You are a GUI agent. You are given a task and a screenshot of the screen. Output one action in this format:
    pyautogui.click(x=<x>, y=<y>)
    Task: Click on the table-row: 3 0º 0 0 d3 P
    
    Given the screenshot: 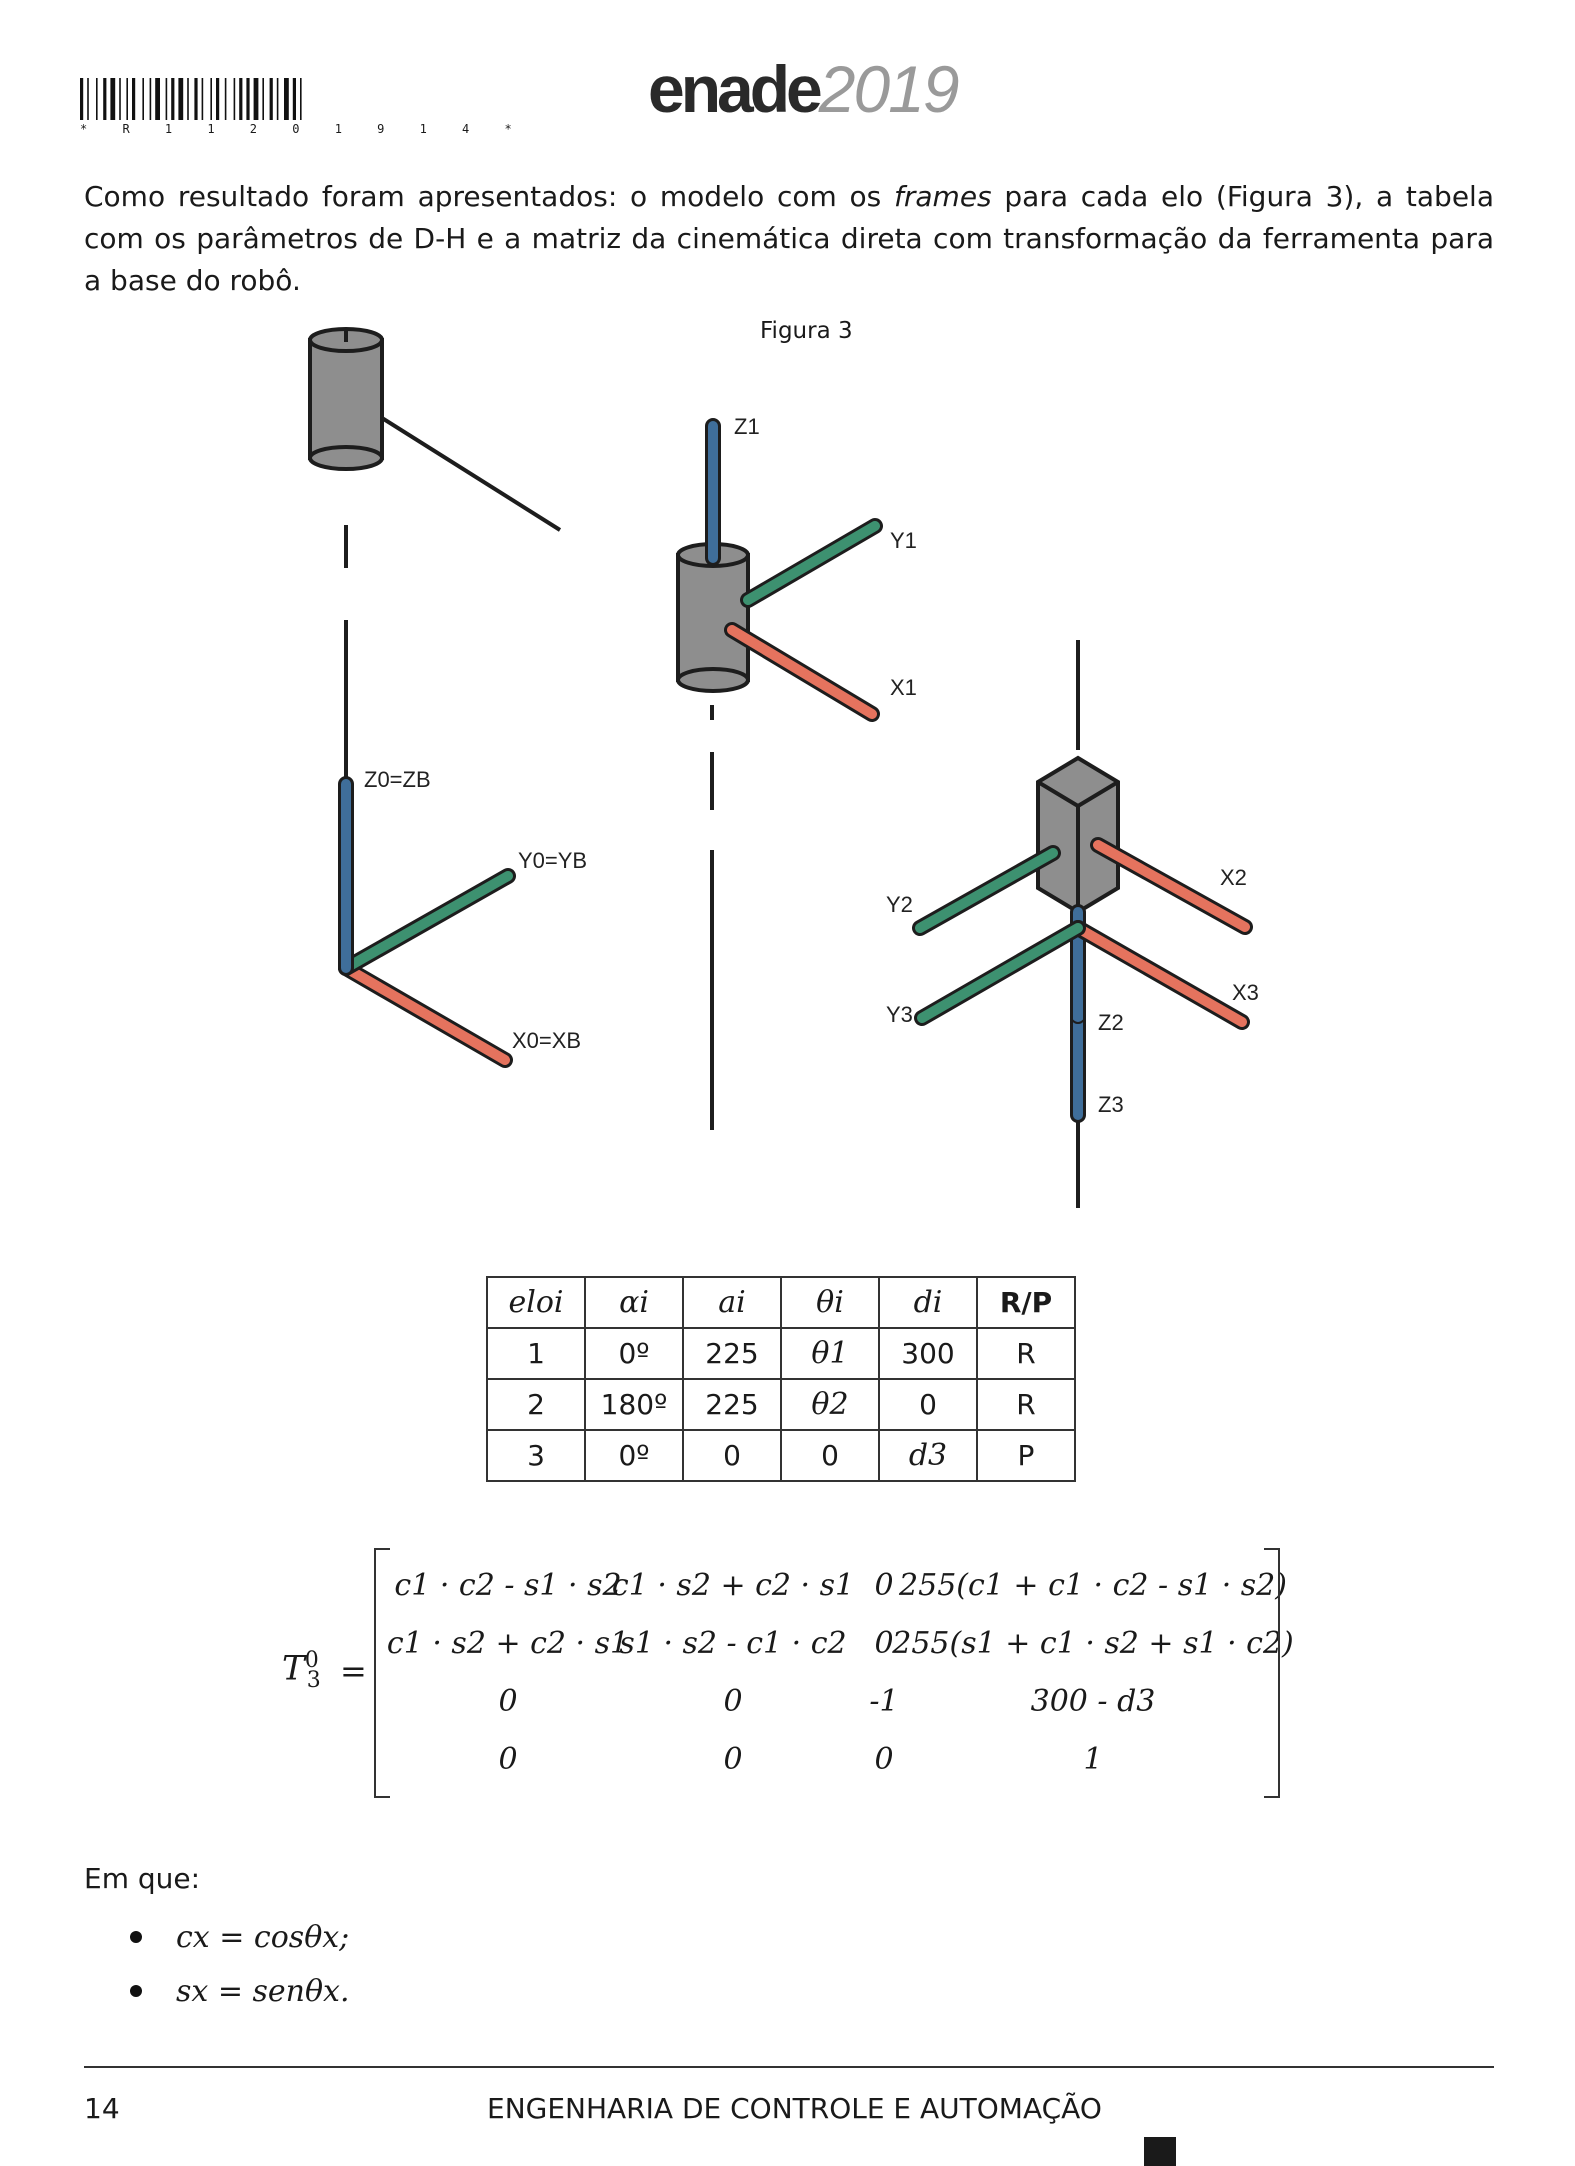 What is the action you would take?
    pyautogui.click(x=781, y=1455)
    